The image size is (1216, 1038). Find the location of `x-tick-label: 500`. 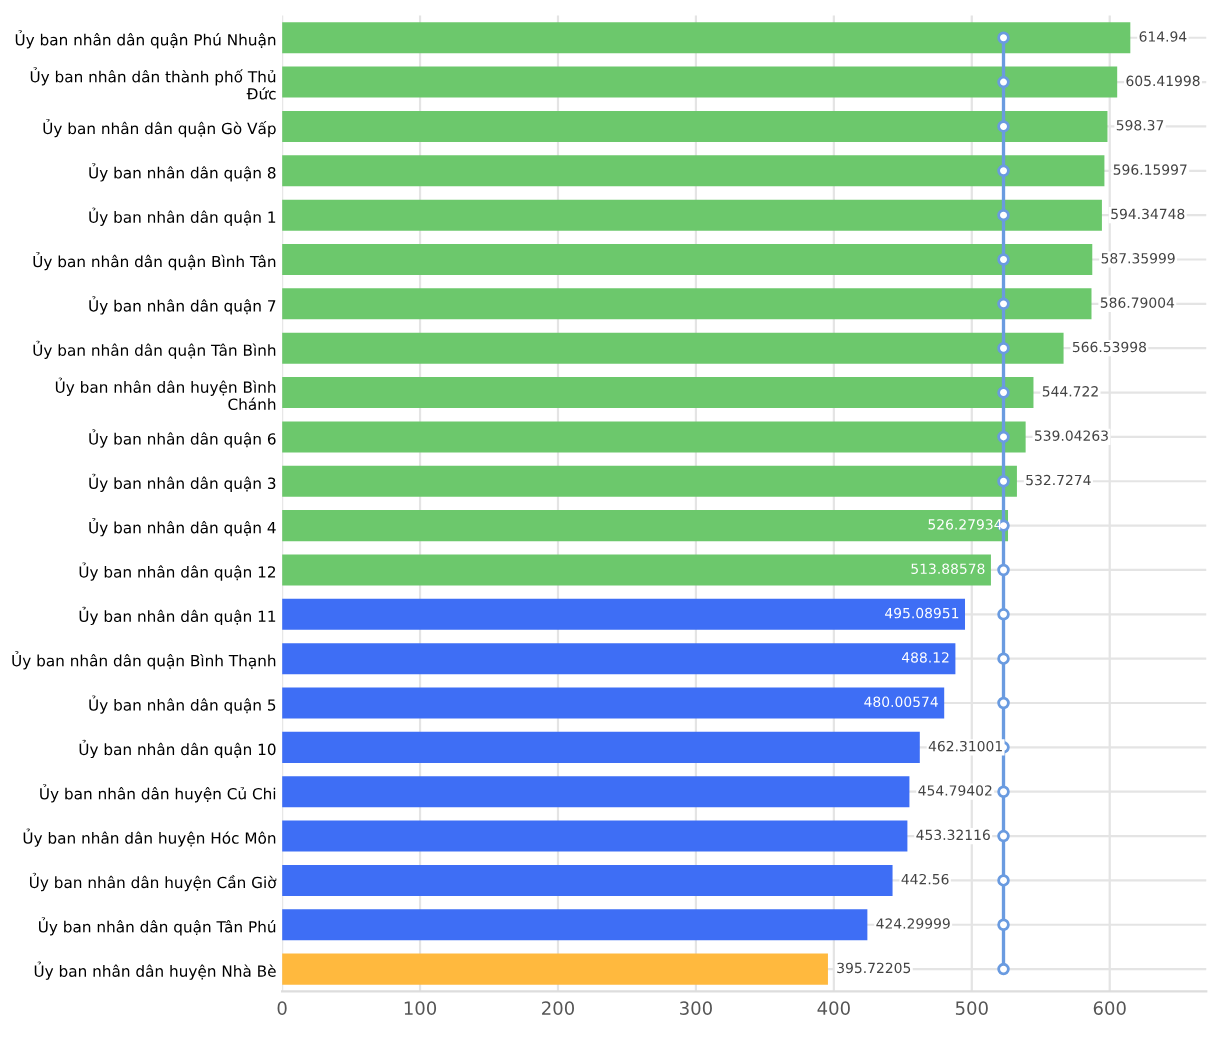

x-tick-label: 500 is located at coordinates (971, 1008).